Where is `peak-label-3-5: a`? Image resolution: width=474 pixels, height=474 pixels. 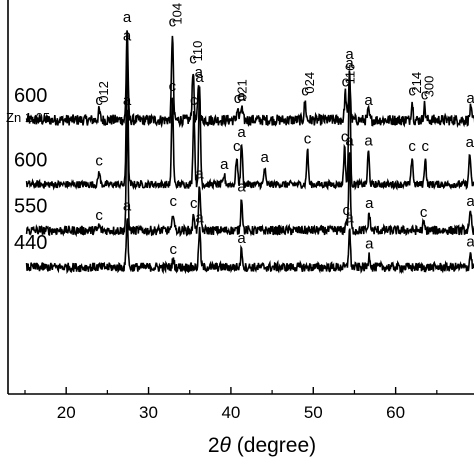 peak-label-3-5: a is located at coordinates (369, 243).